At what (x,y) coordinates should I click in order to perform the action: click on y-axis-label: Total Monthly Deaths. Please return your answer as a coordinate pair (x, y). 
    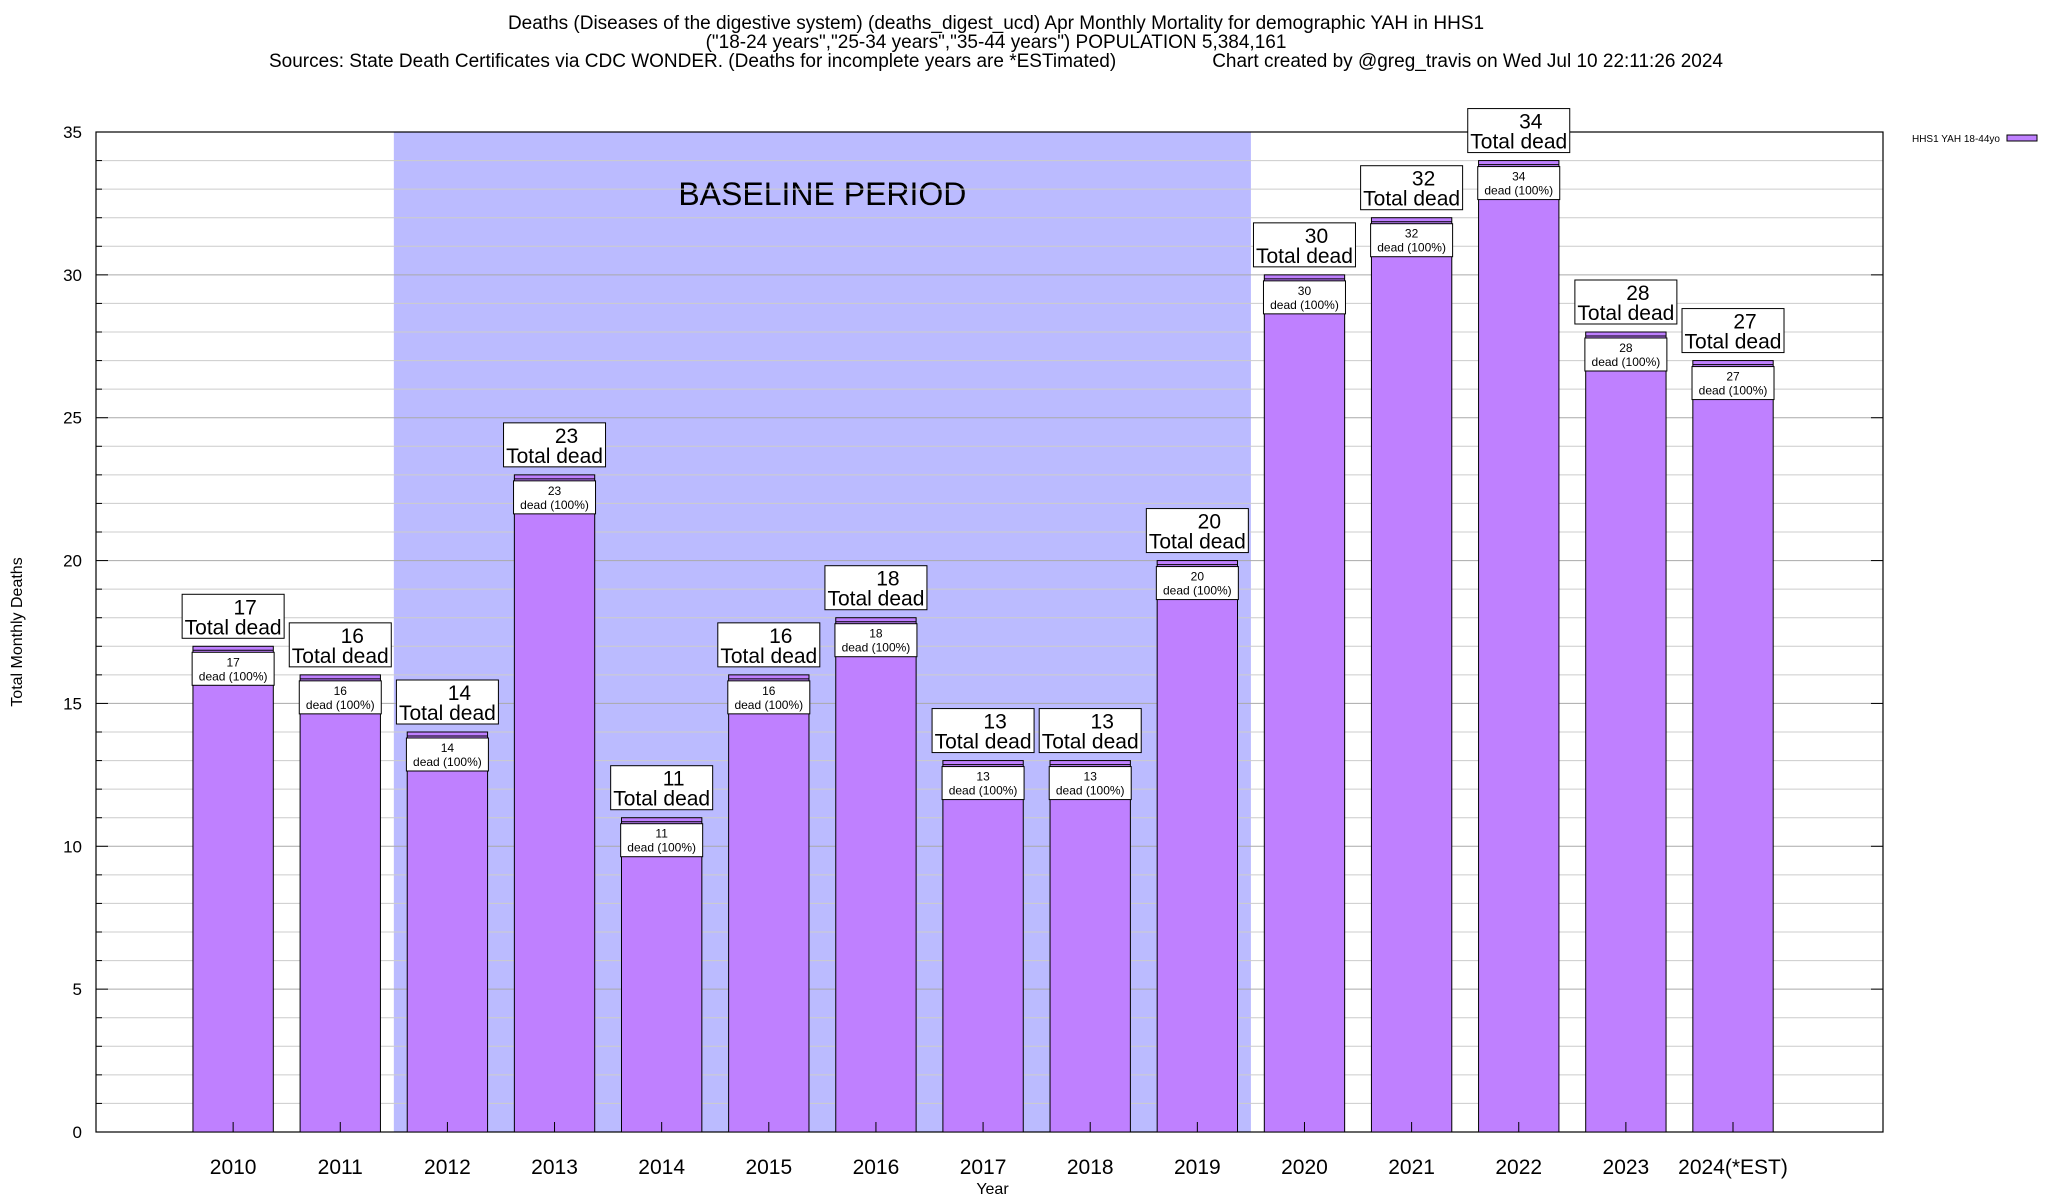
    Looking at the image, I should click on (17, 631).